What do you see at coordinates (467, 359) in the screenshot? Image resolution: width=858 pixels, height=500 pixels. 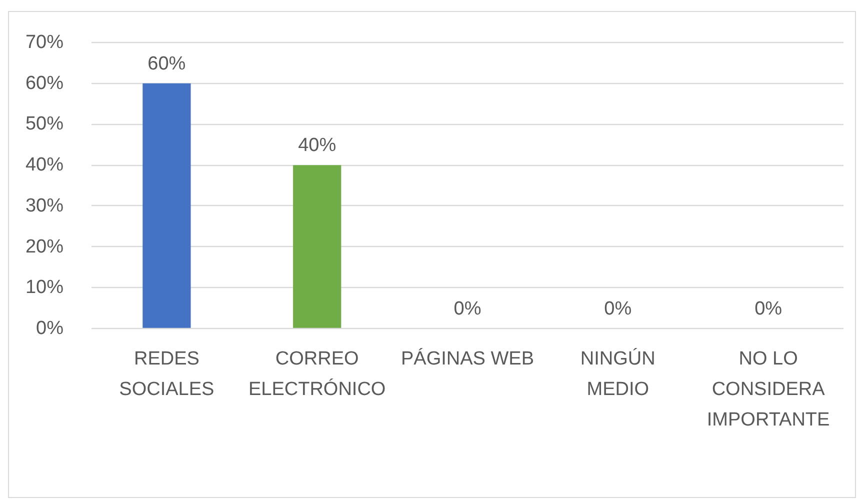 I see `x-tick-label: PÁGINAS WEB` at bounding box center [467, 359].